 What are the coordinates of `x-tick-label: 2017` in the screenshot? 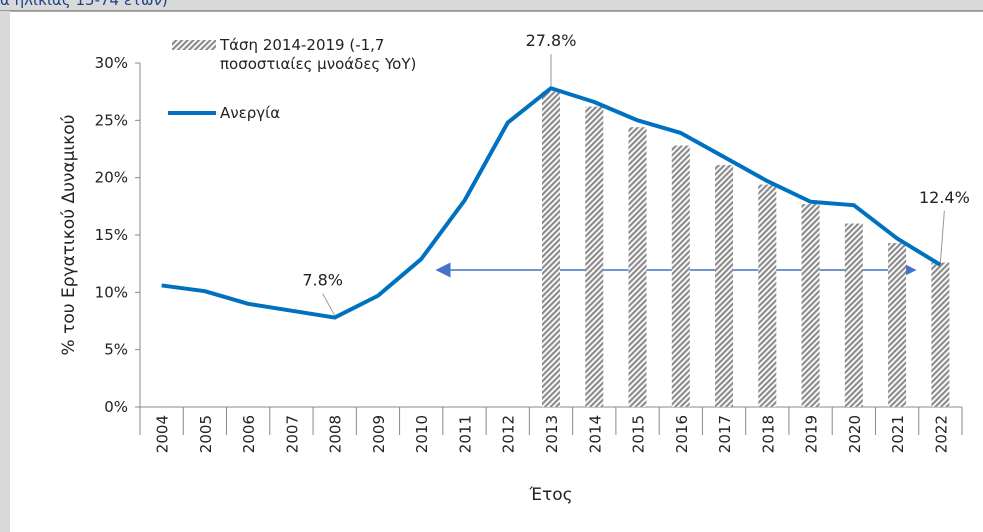 It's located at (725, 434).